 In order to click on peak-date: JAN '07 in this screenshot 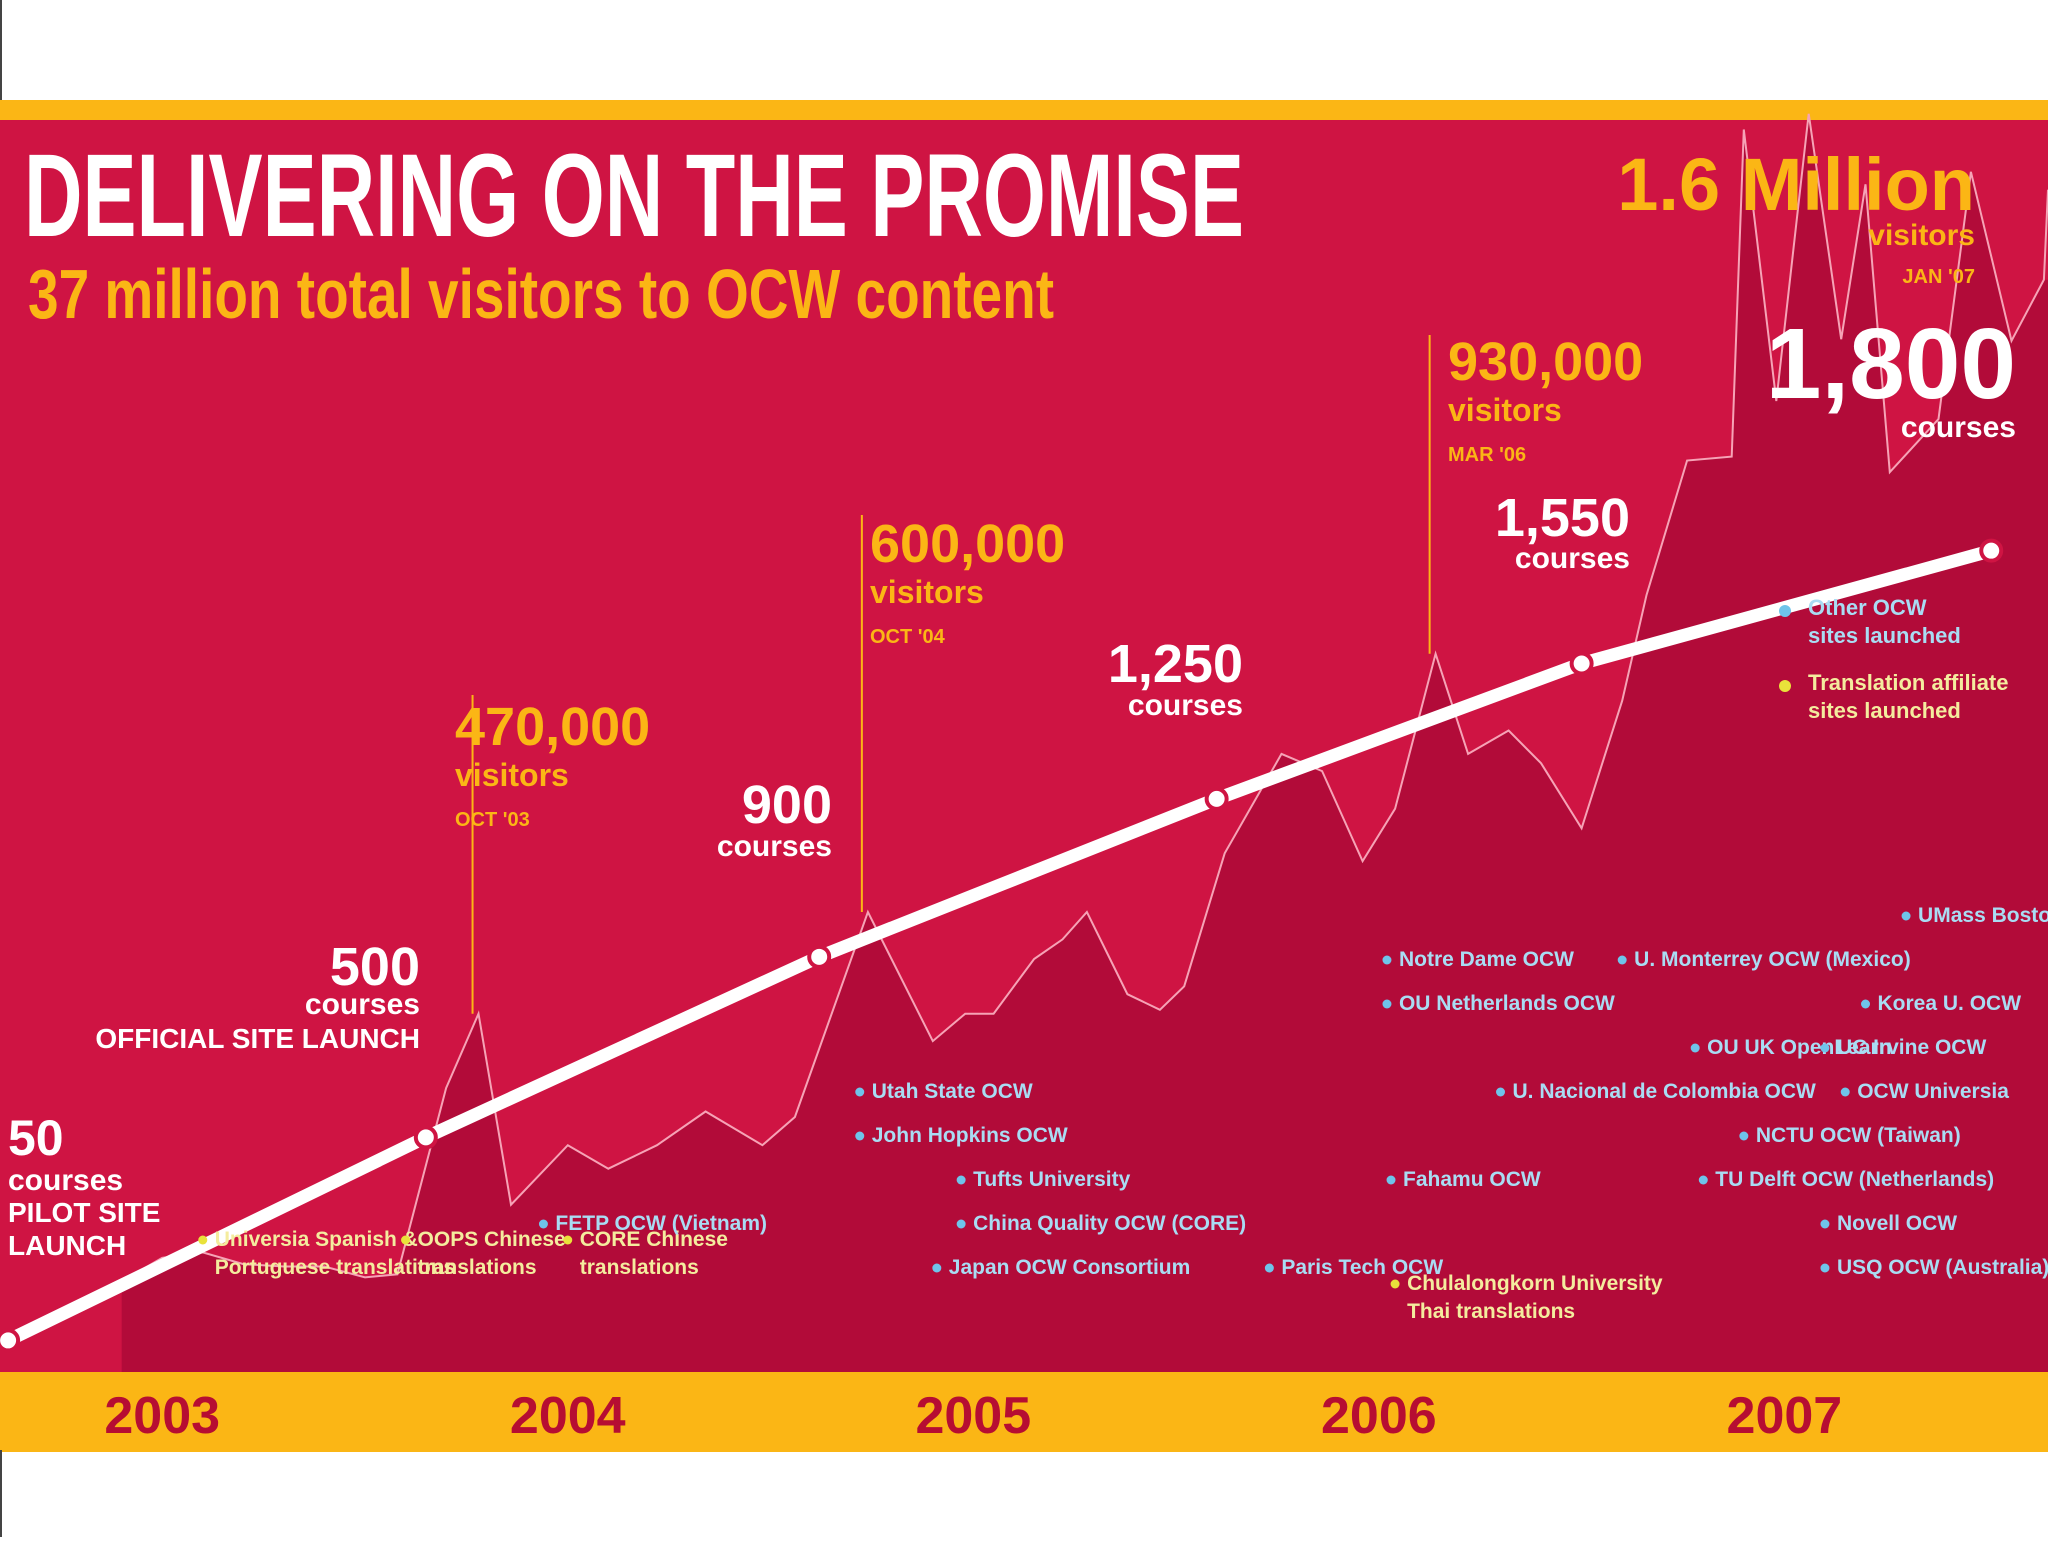, I will do `click(1938, 277)`.